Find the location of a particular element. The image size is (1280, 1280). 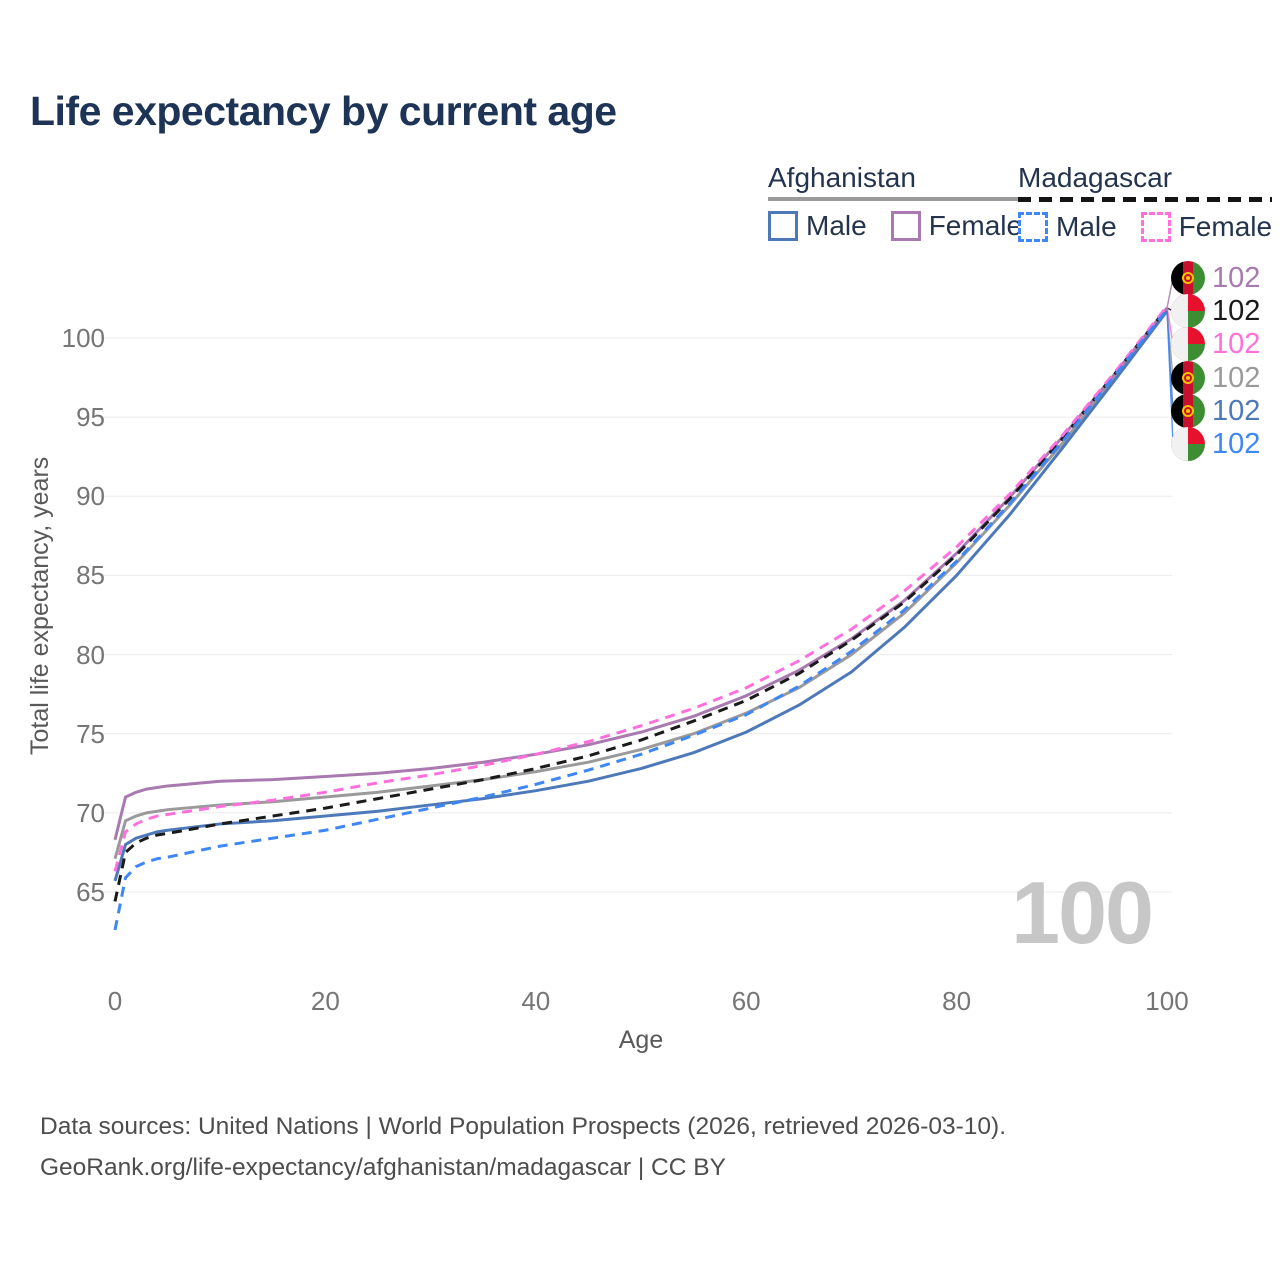

x-tick-60: 60 is located at coordinates (746, 1001).